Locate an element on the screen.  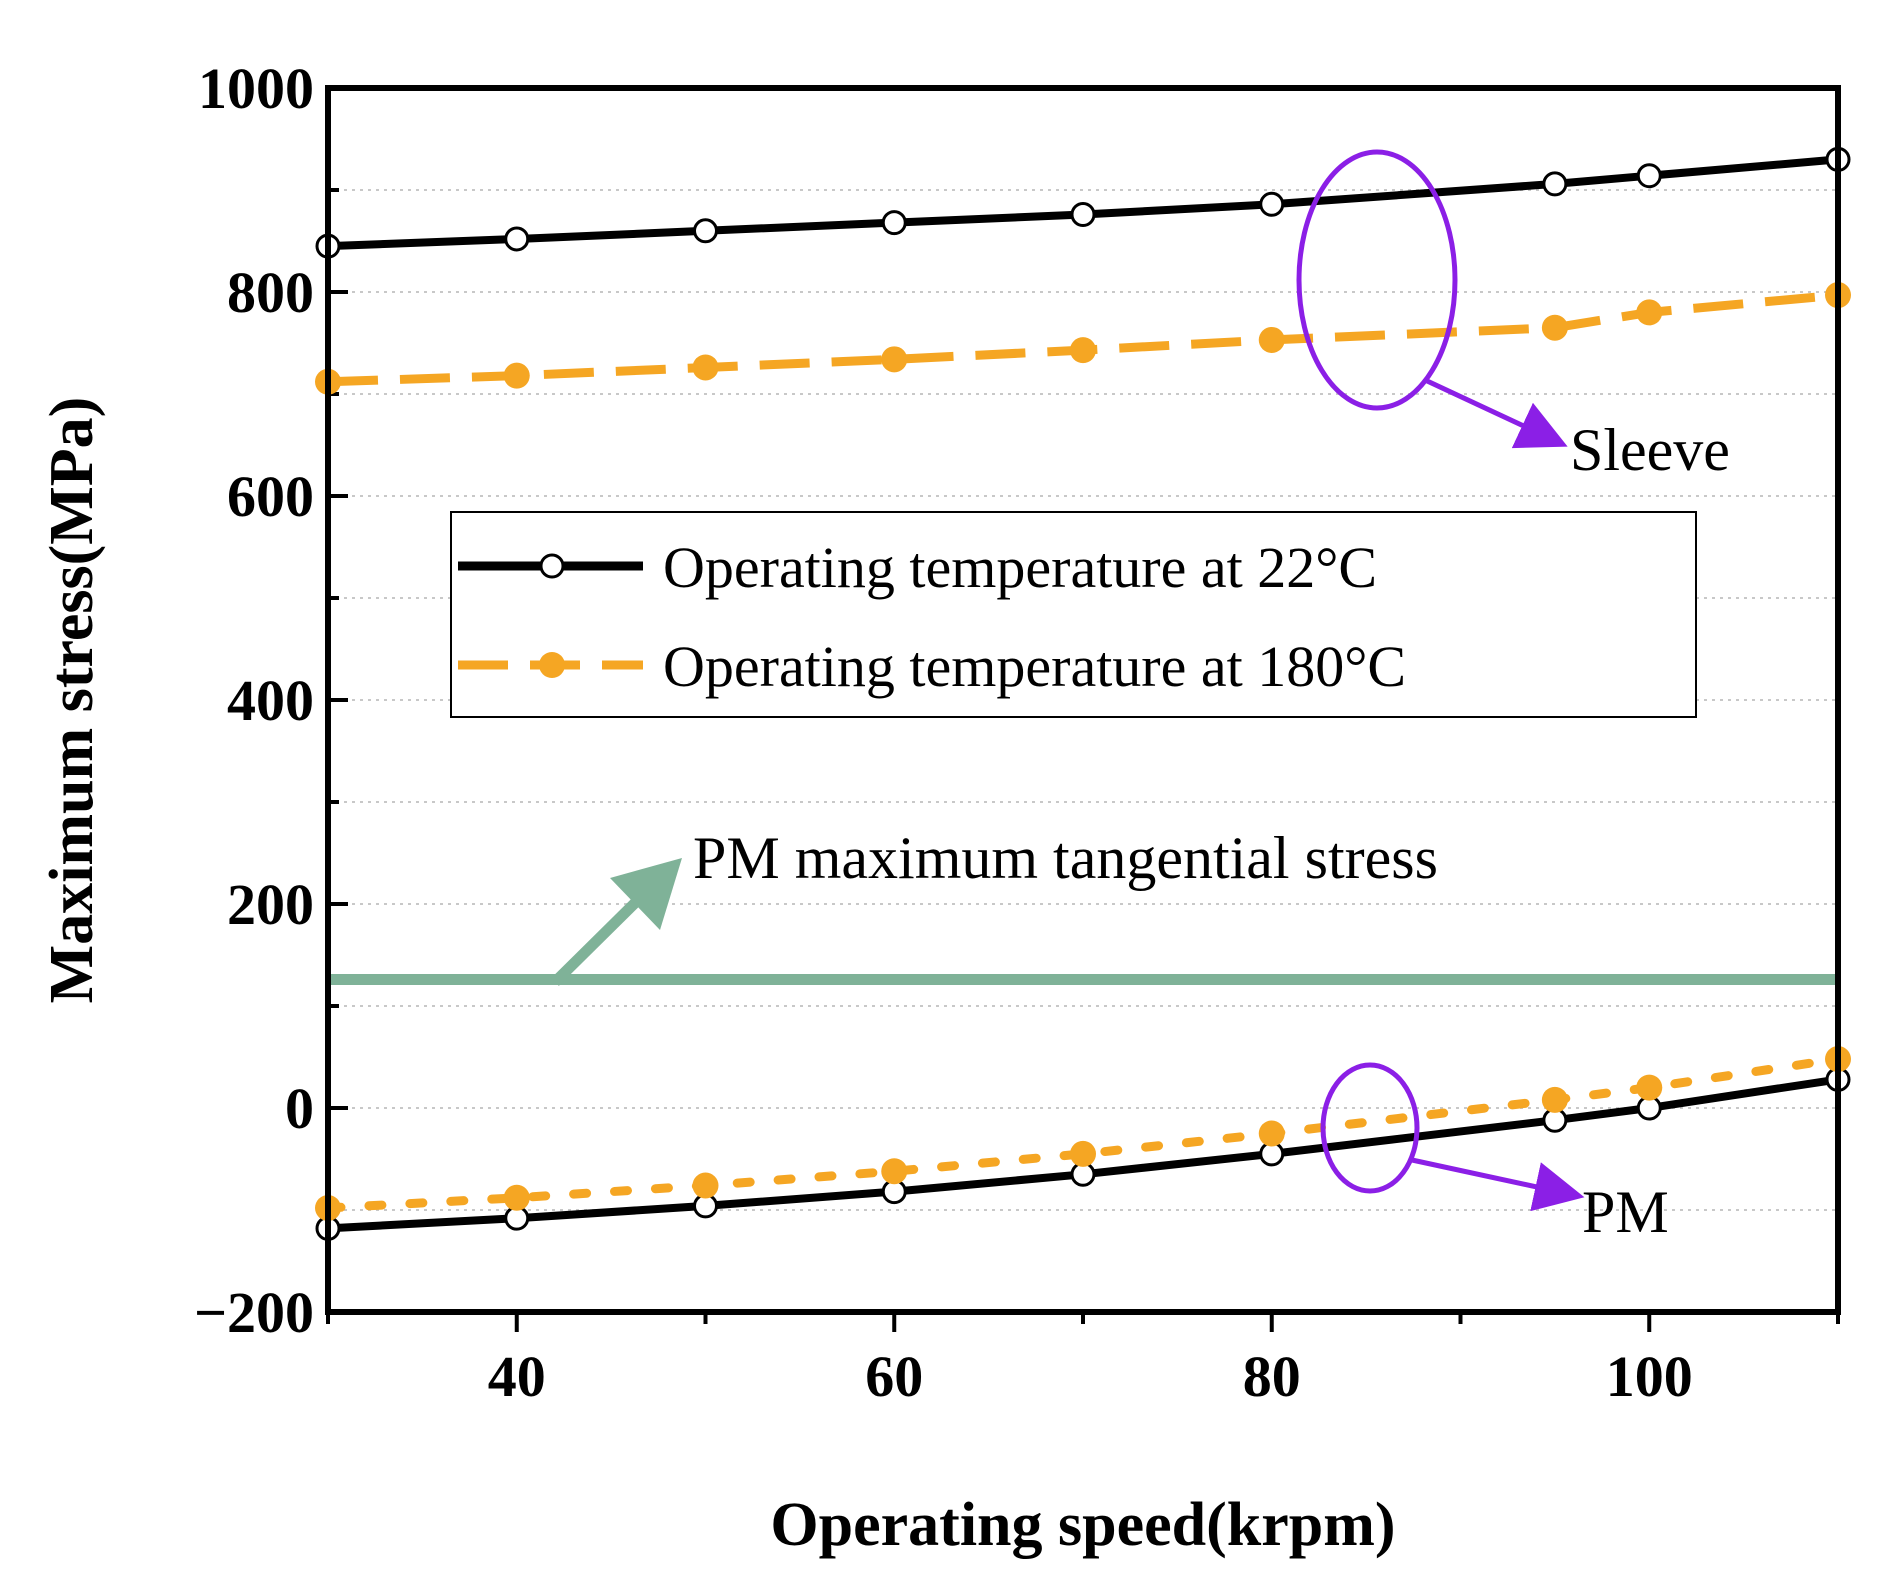
x-tick-label: 40 is located at coordinates (517, 1376).